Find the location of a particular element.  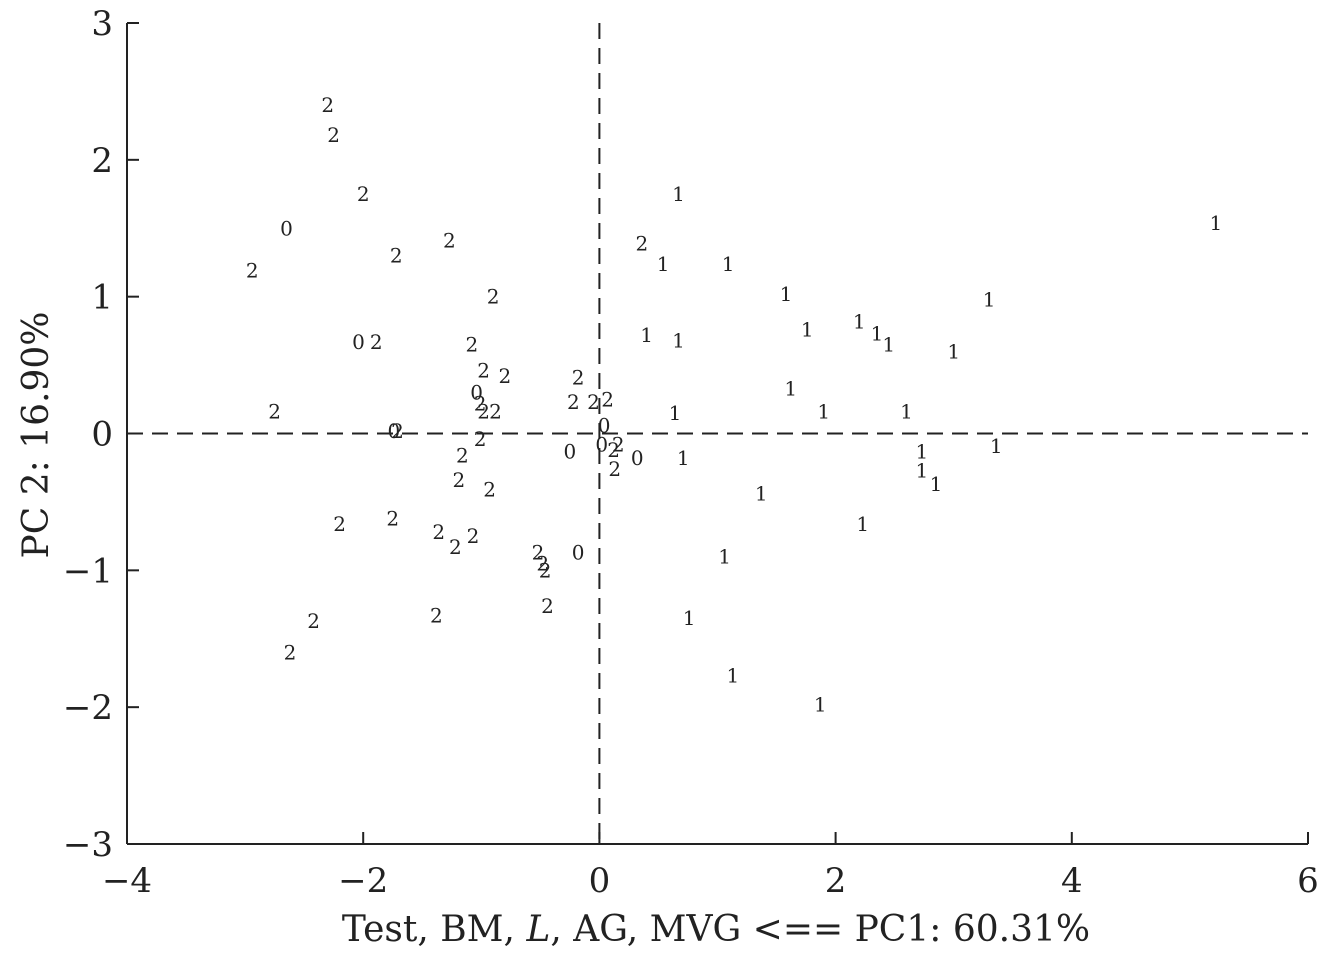

x-axis-label-part: Test, BM, is located at coordinates (434, 929).